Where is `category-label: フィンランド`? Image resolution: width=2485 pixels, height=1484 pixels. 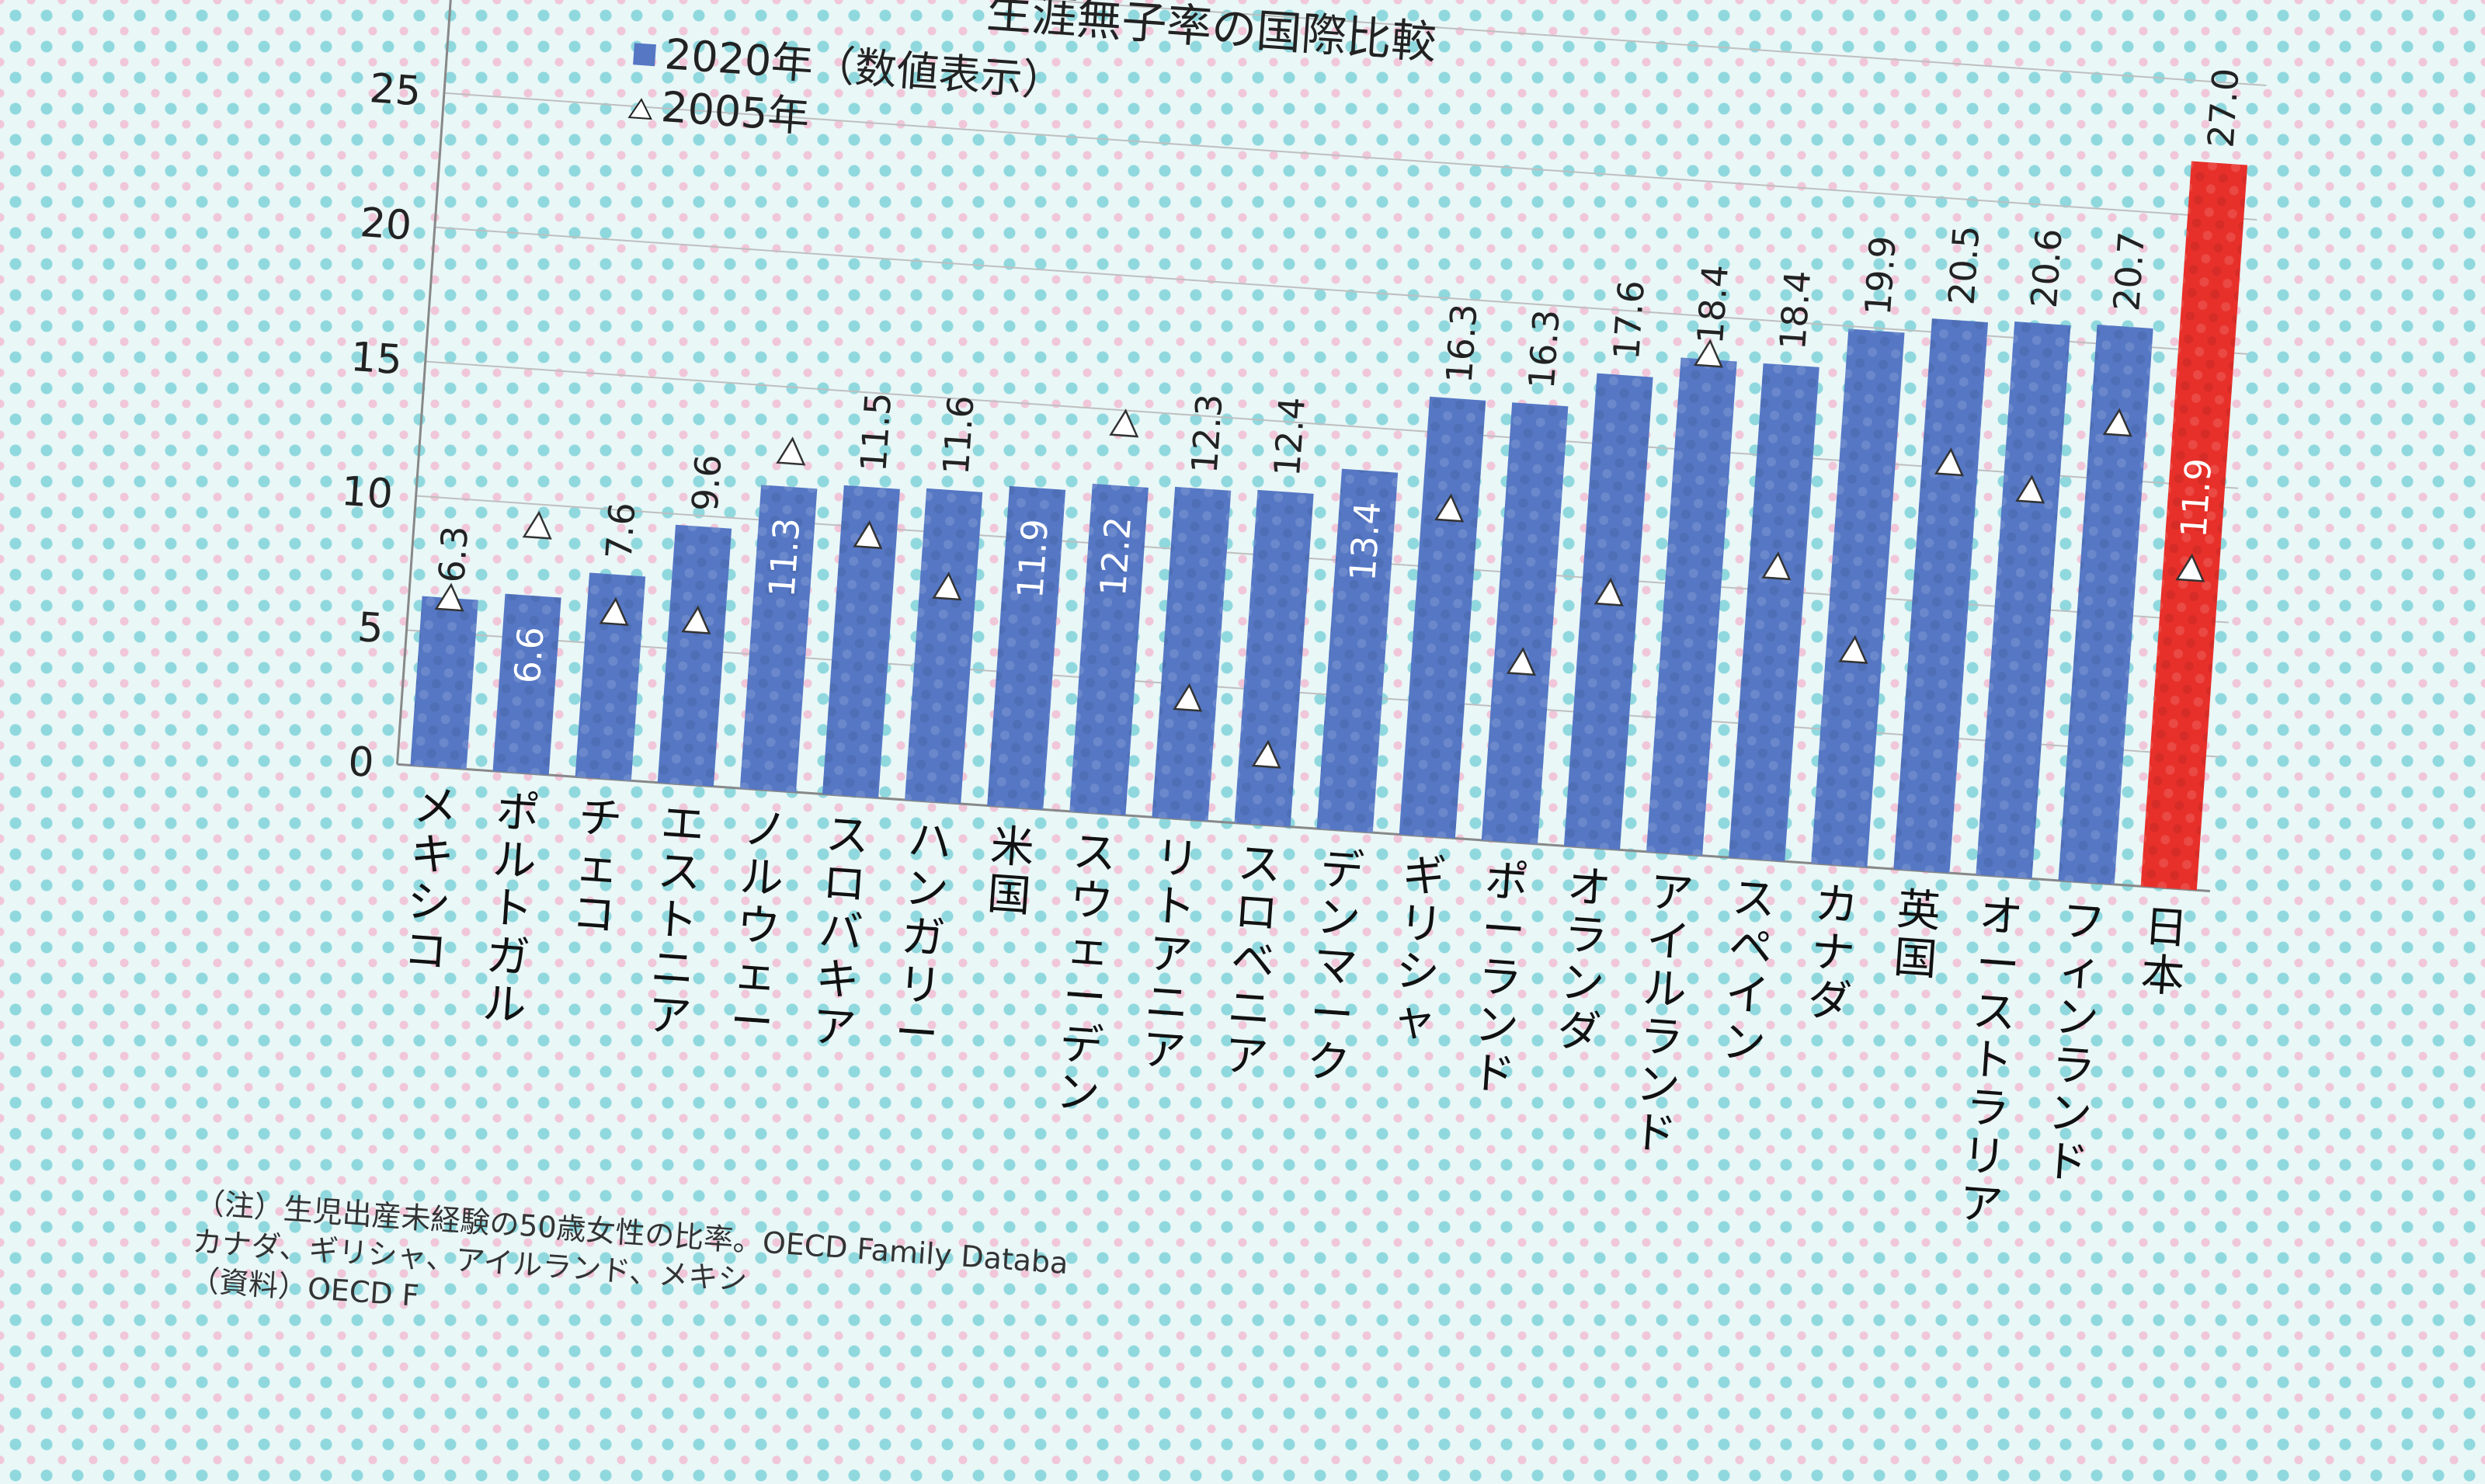 category-label: フィンランド is located at coordinates (2075, 1042).